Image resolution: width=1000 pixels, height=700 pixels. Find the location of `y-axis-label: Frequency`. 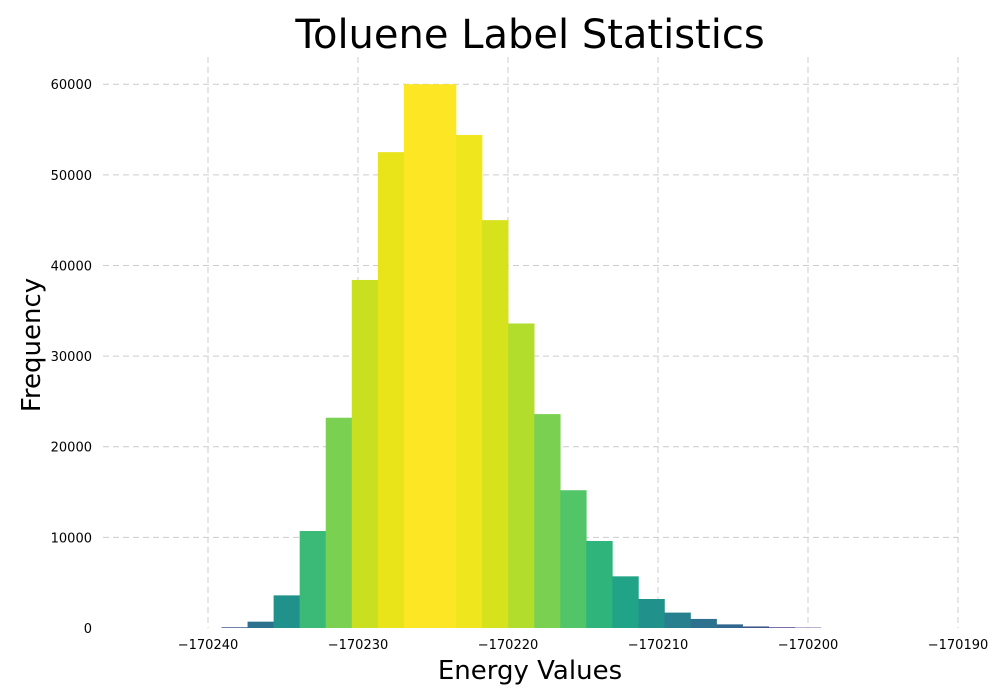

y-axis-label: Frequency is located at coordinates (32, 345).